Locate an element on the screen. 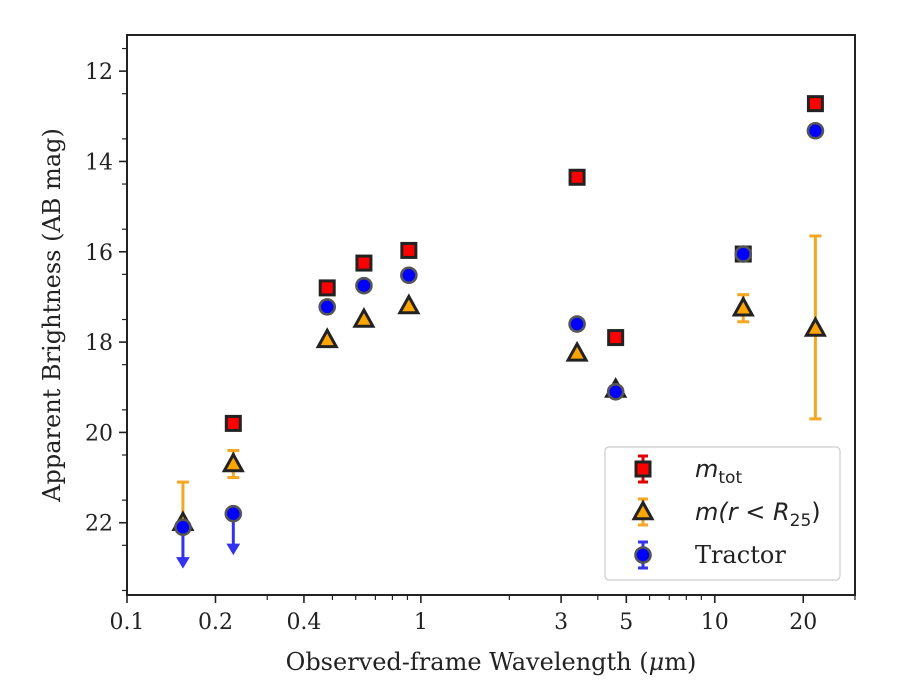  legend-label-main: m is located at coordinates (706, 469).